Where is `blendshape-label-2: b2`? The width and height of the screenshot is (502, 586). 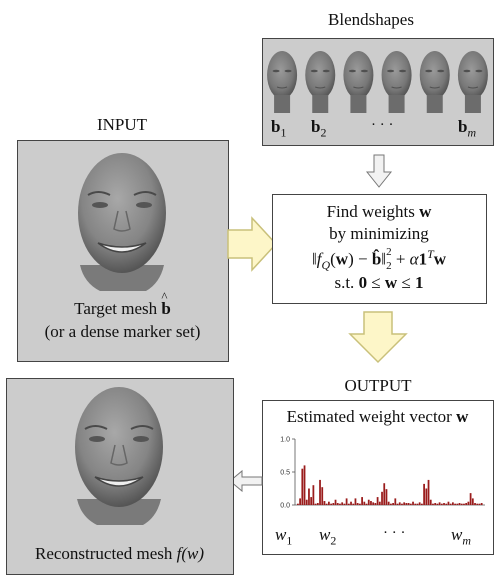
blendshape-label-2: b2 is located at coordinates (319, 128).